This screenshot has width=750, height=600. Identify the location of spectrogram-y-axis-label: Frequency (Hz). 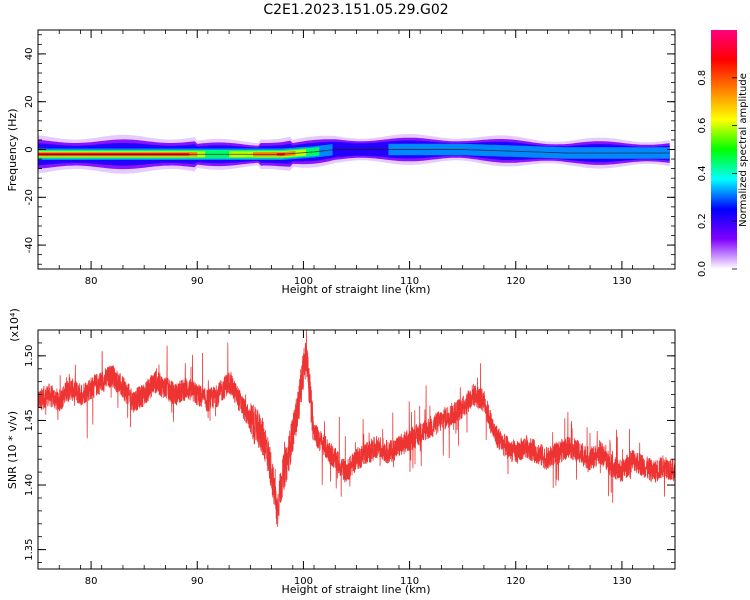
(12, 150).